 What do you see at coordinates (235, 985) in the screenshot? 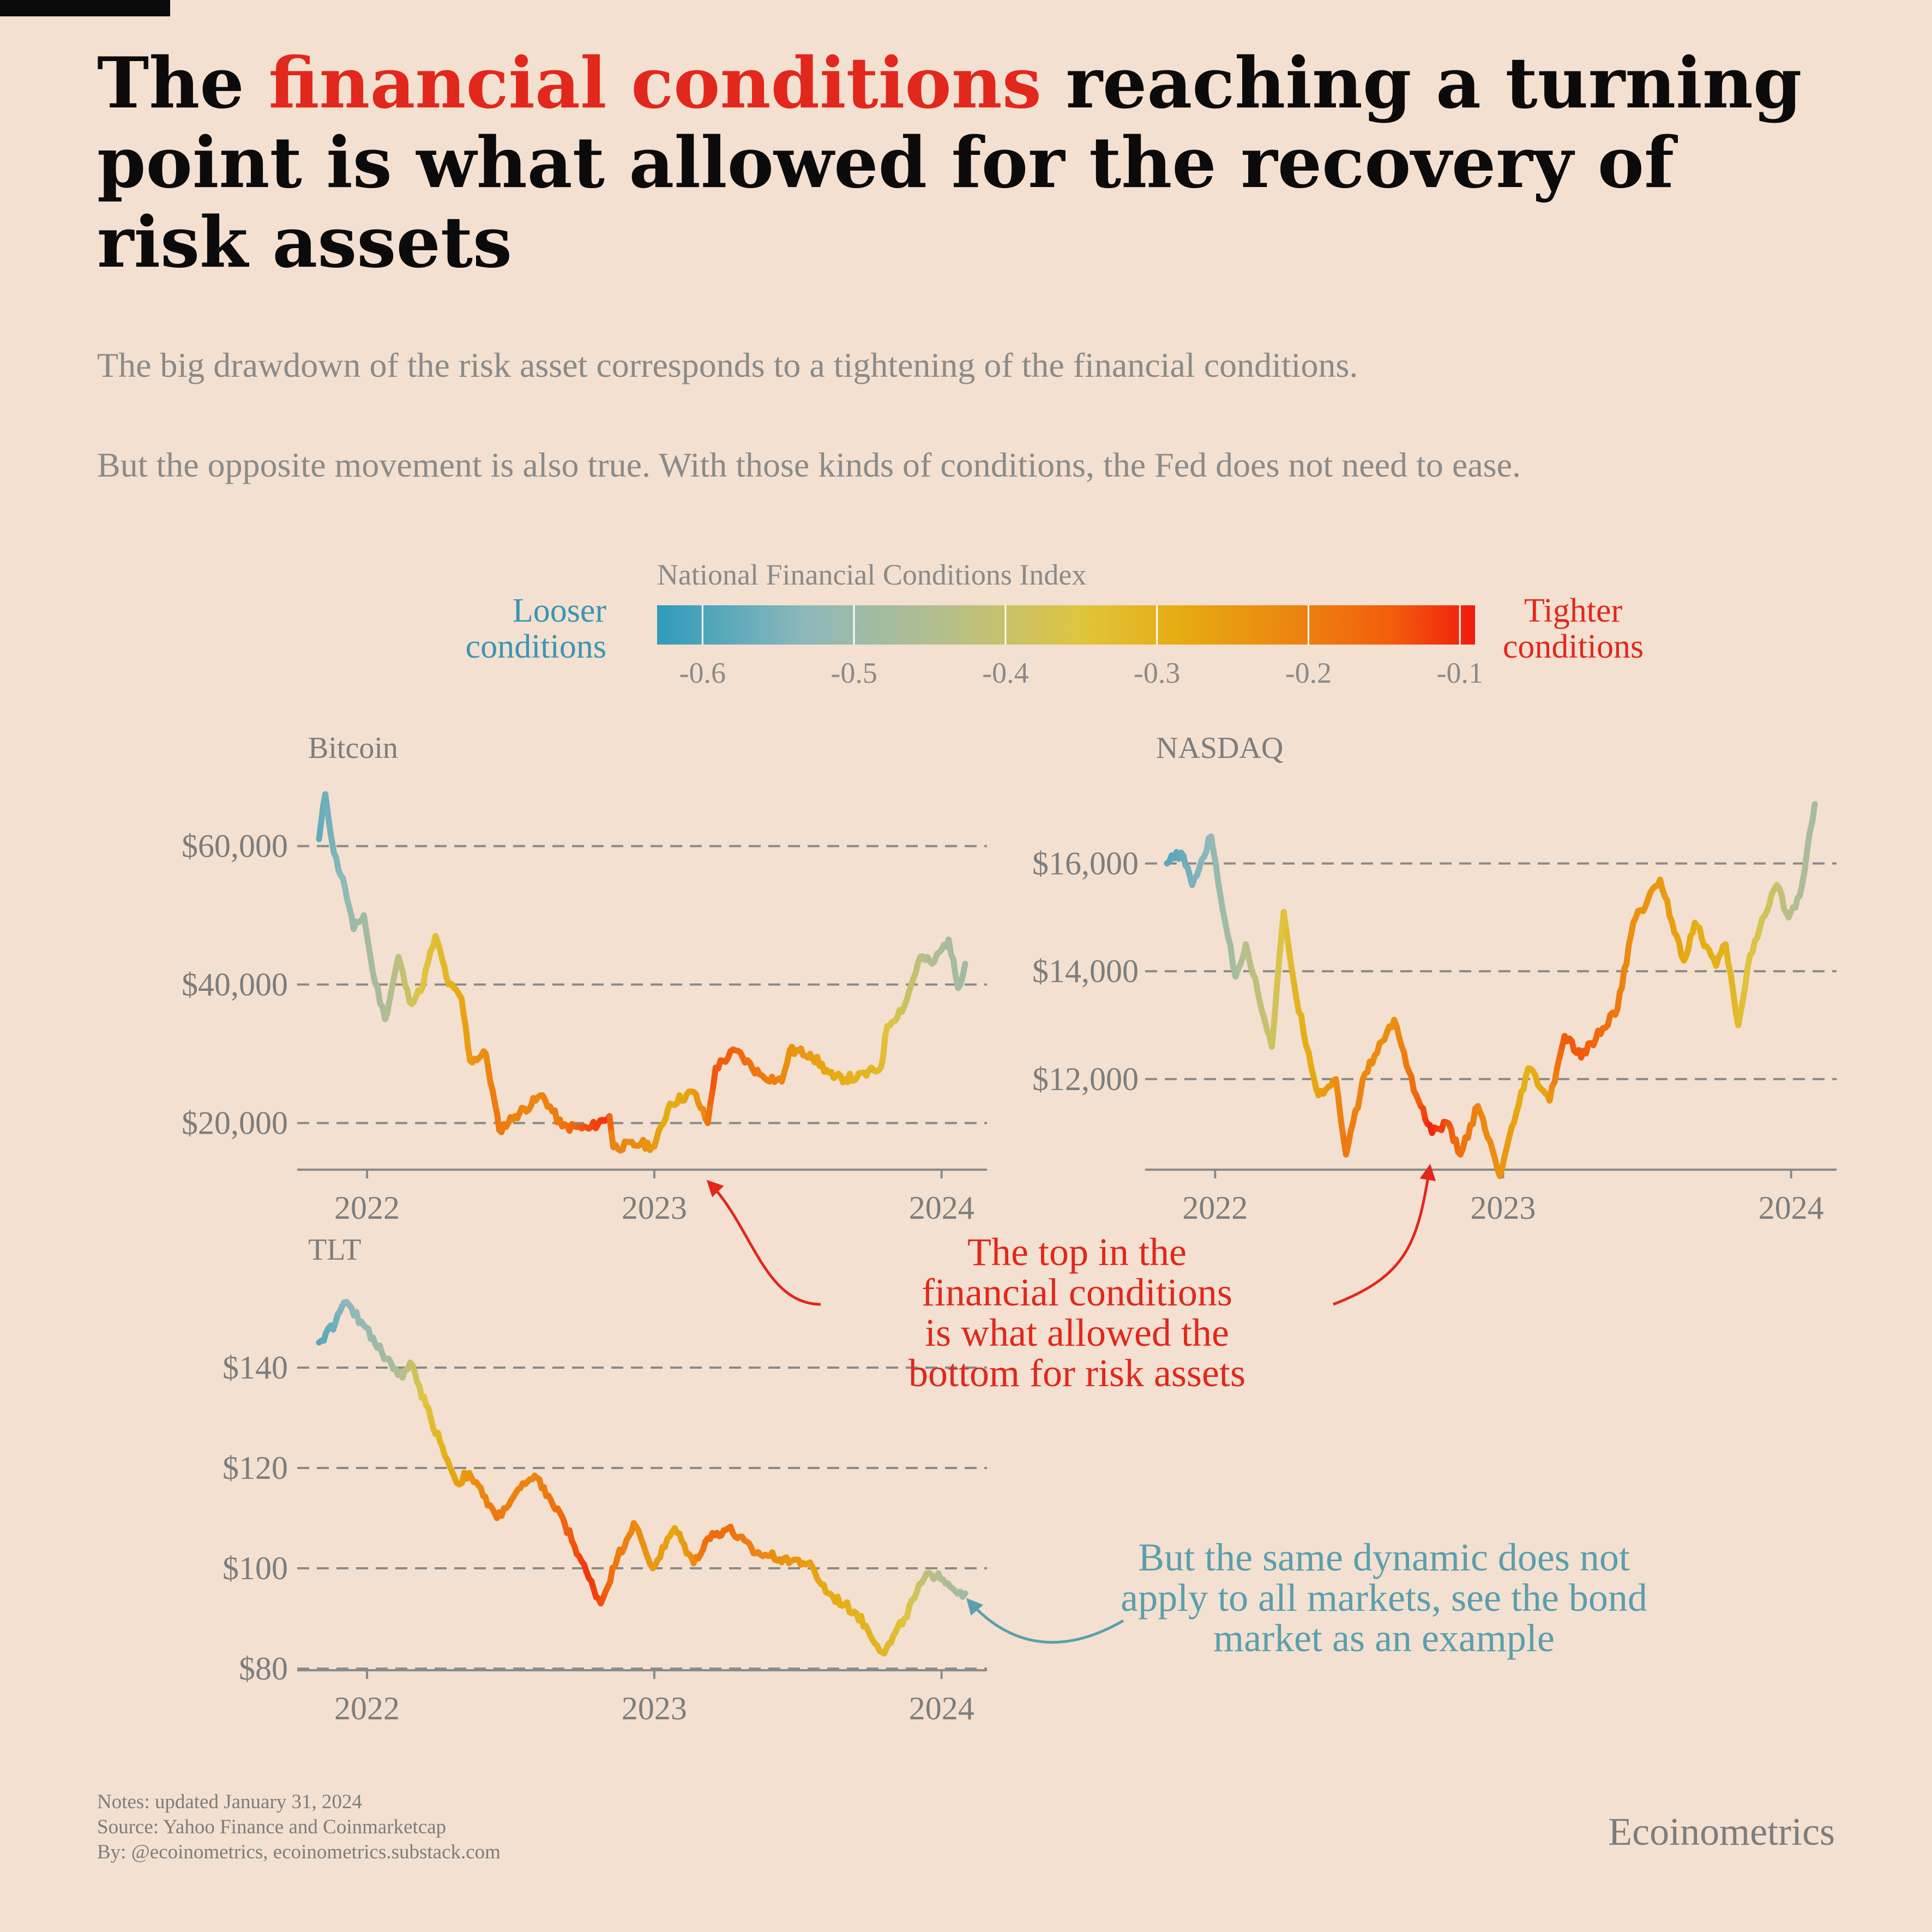
I see `y-tick-label: $40,000` at bounding box center [235, 985].